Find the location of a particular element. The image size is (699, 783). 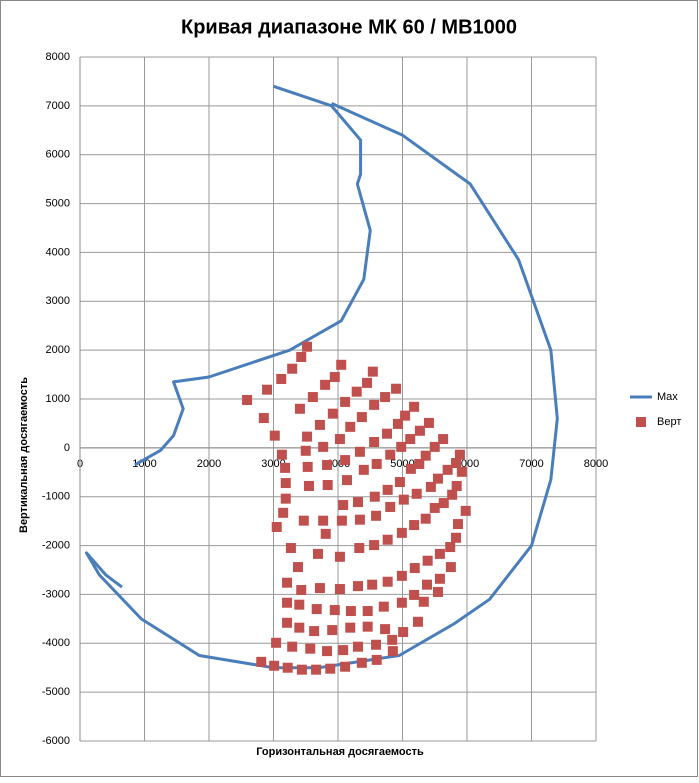

x-tick-label: 2000 is located at coordinates (209, 464).